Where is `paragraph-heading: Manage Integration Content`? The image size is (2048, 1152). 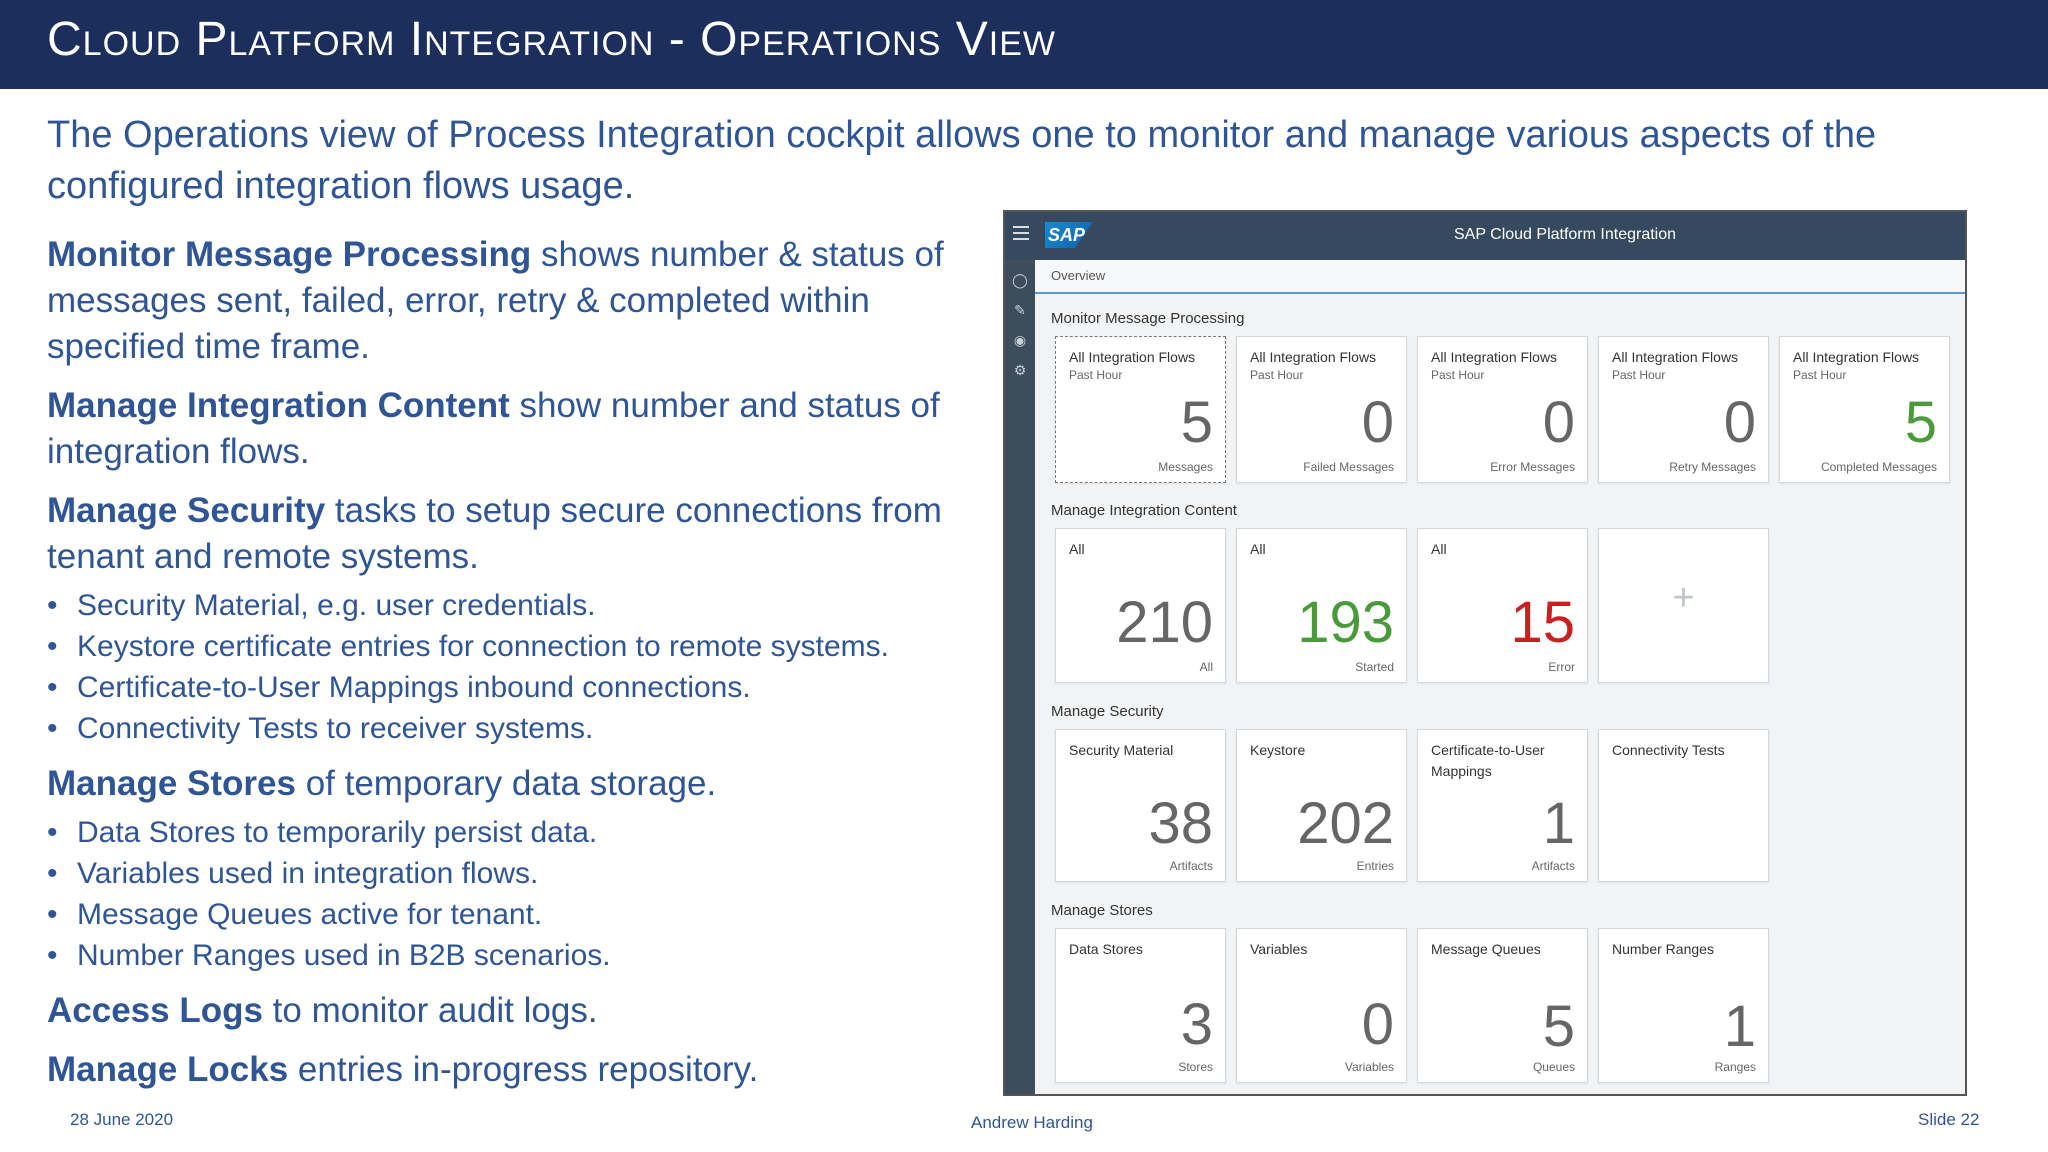 paragraph-heading: Manage Integration Content is located at coordinates (278, 405).